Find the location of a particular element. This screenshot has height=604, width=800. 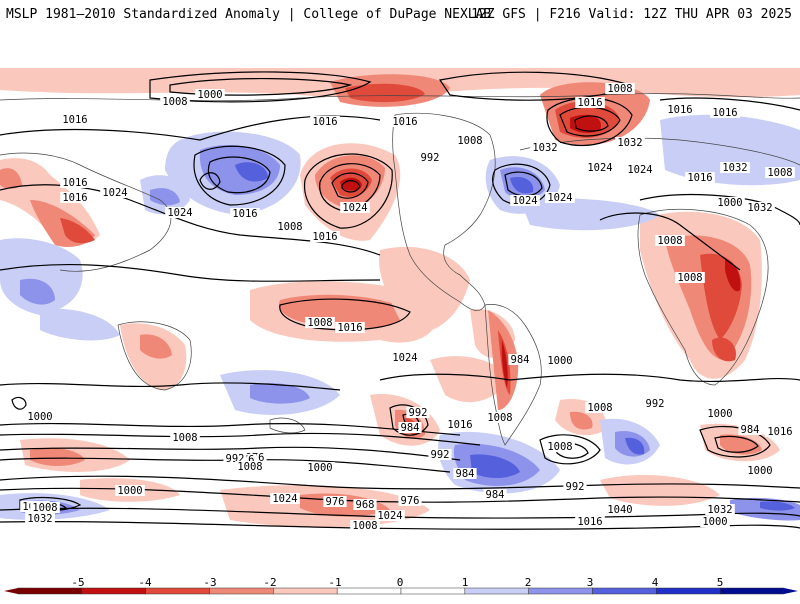

isobar-label: 976 is located at coordinates (410, 501).